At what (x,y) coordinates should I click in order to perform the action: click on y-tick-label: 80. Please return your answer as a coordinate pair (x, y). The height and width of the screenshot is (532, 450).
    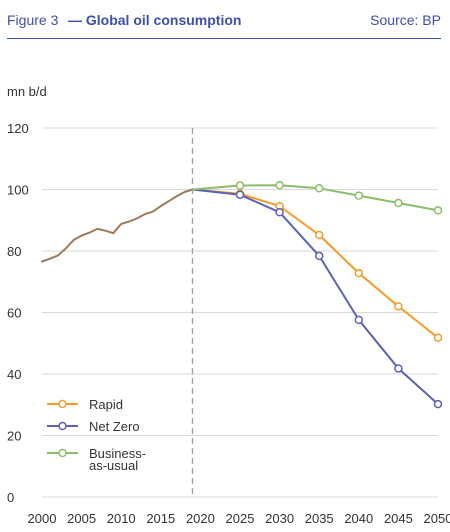
    Looking at the image, I should click on (14, 251).